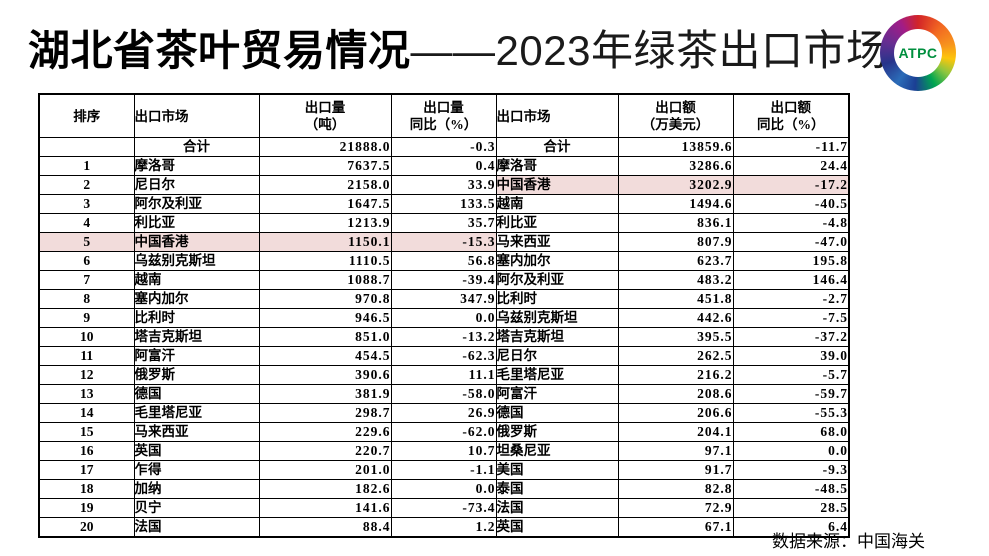  I want to click on volume-yoy-cell: -13.2, so click(443, 337).